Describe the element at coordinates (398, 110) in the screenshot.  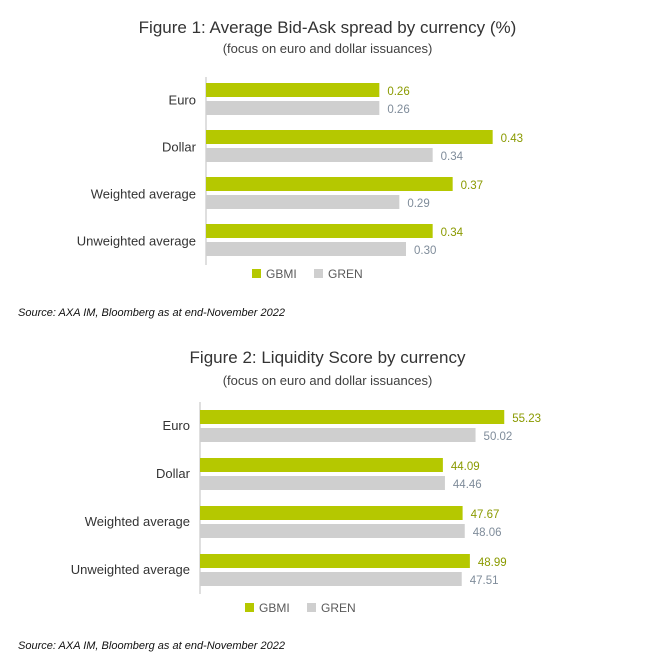
I see `data-label-gren: 0.26` at that location.